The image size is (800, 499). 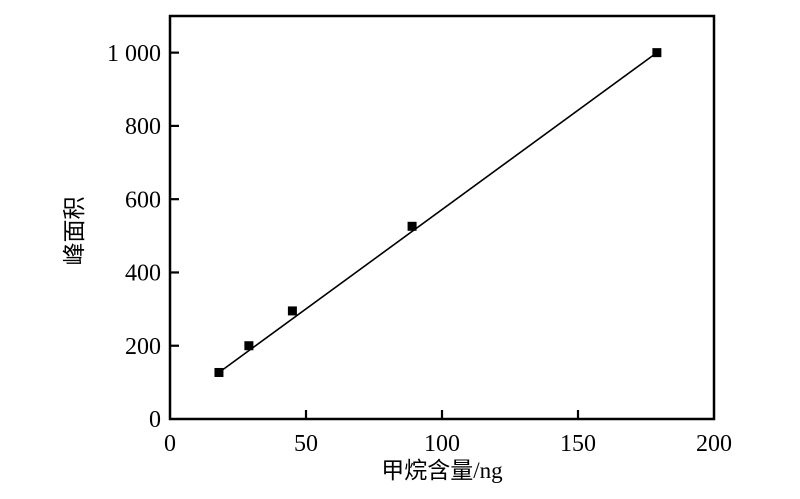 What do you see at coordinates (306, 444) in the screenshot?
I see `x-tick-label: 50` at bounding box center [306, 444].